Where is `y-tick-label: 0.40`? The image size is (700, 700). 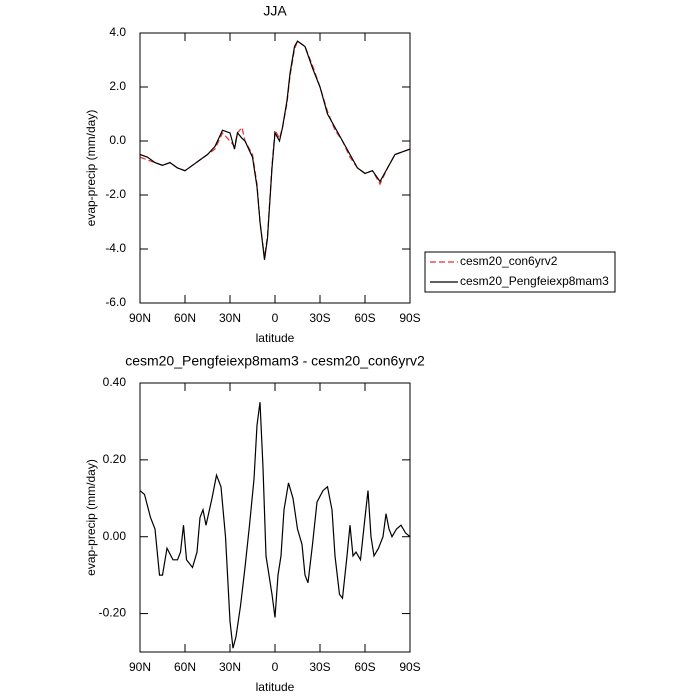
y-tick-label: 0.40 is located at coordinates (115, 382).